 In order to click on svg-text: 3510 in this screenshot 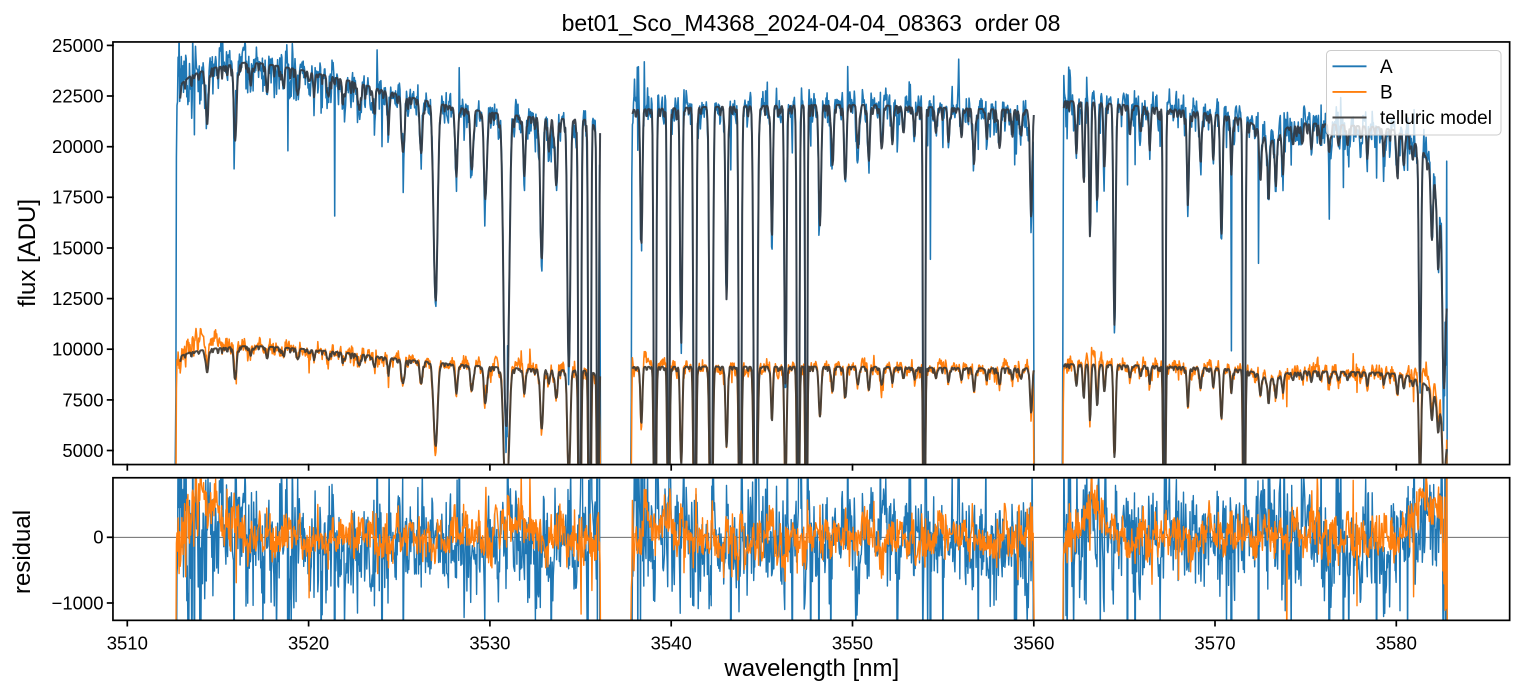, I will do `click(127, 643)`.